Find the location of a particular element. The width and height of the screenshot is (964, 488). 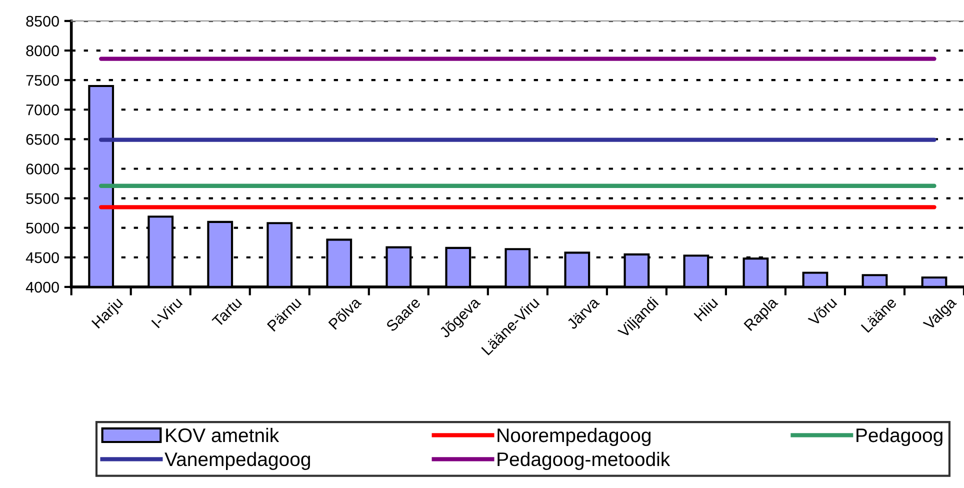

y-tick-label: 5000 is located at coordinates (42, 228).